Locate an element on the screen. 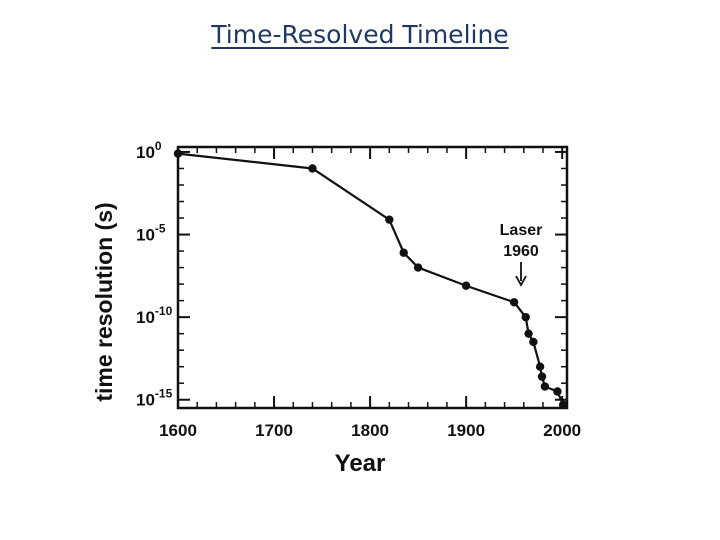 The height and width of the screenshot is (540, 720). x-axis-title: Year is located at coordinates (360, 463).